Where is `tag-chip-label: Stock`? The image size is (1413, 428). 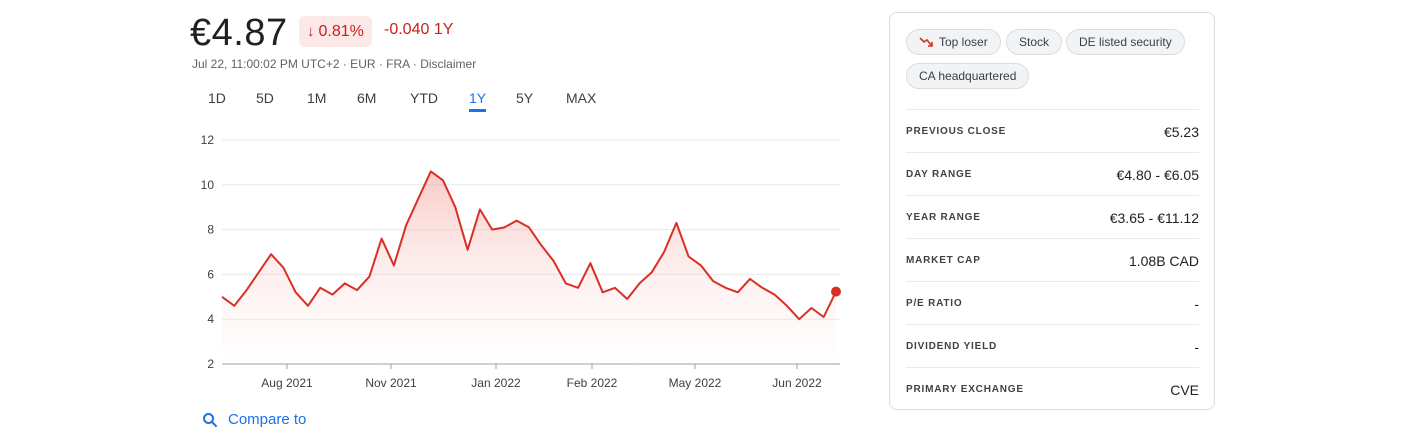 tag-chip-label: Stock is located at coordinates (1034, 42).